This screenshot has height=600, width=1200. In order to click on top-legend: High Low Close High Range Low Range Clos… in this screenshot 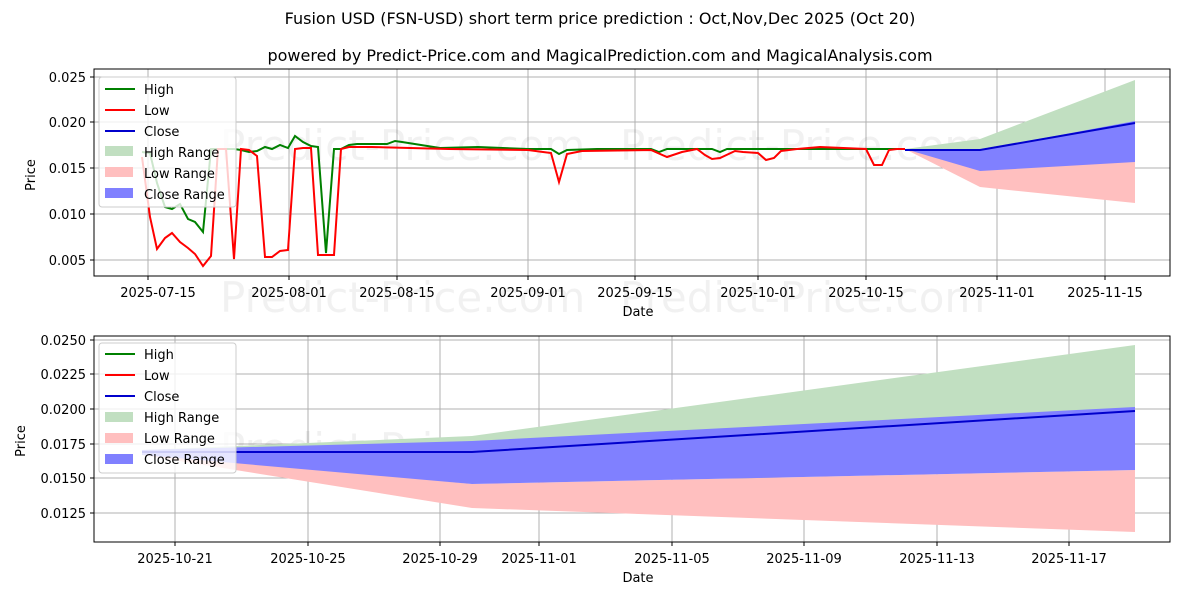, I will do `click(167, 142)`.